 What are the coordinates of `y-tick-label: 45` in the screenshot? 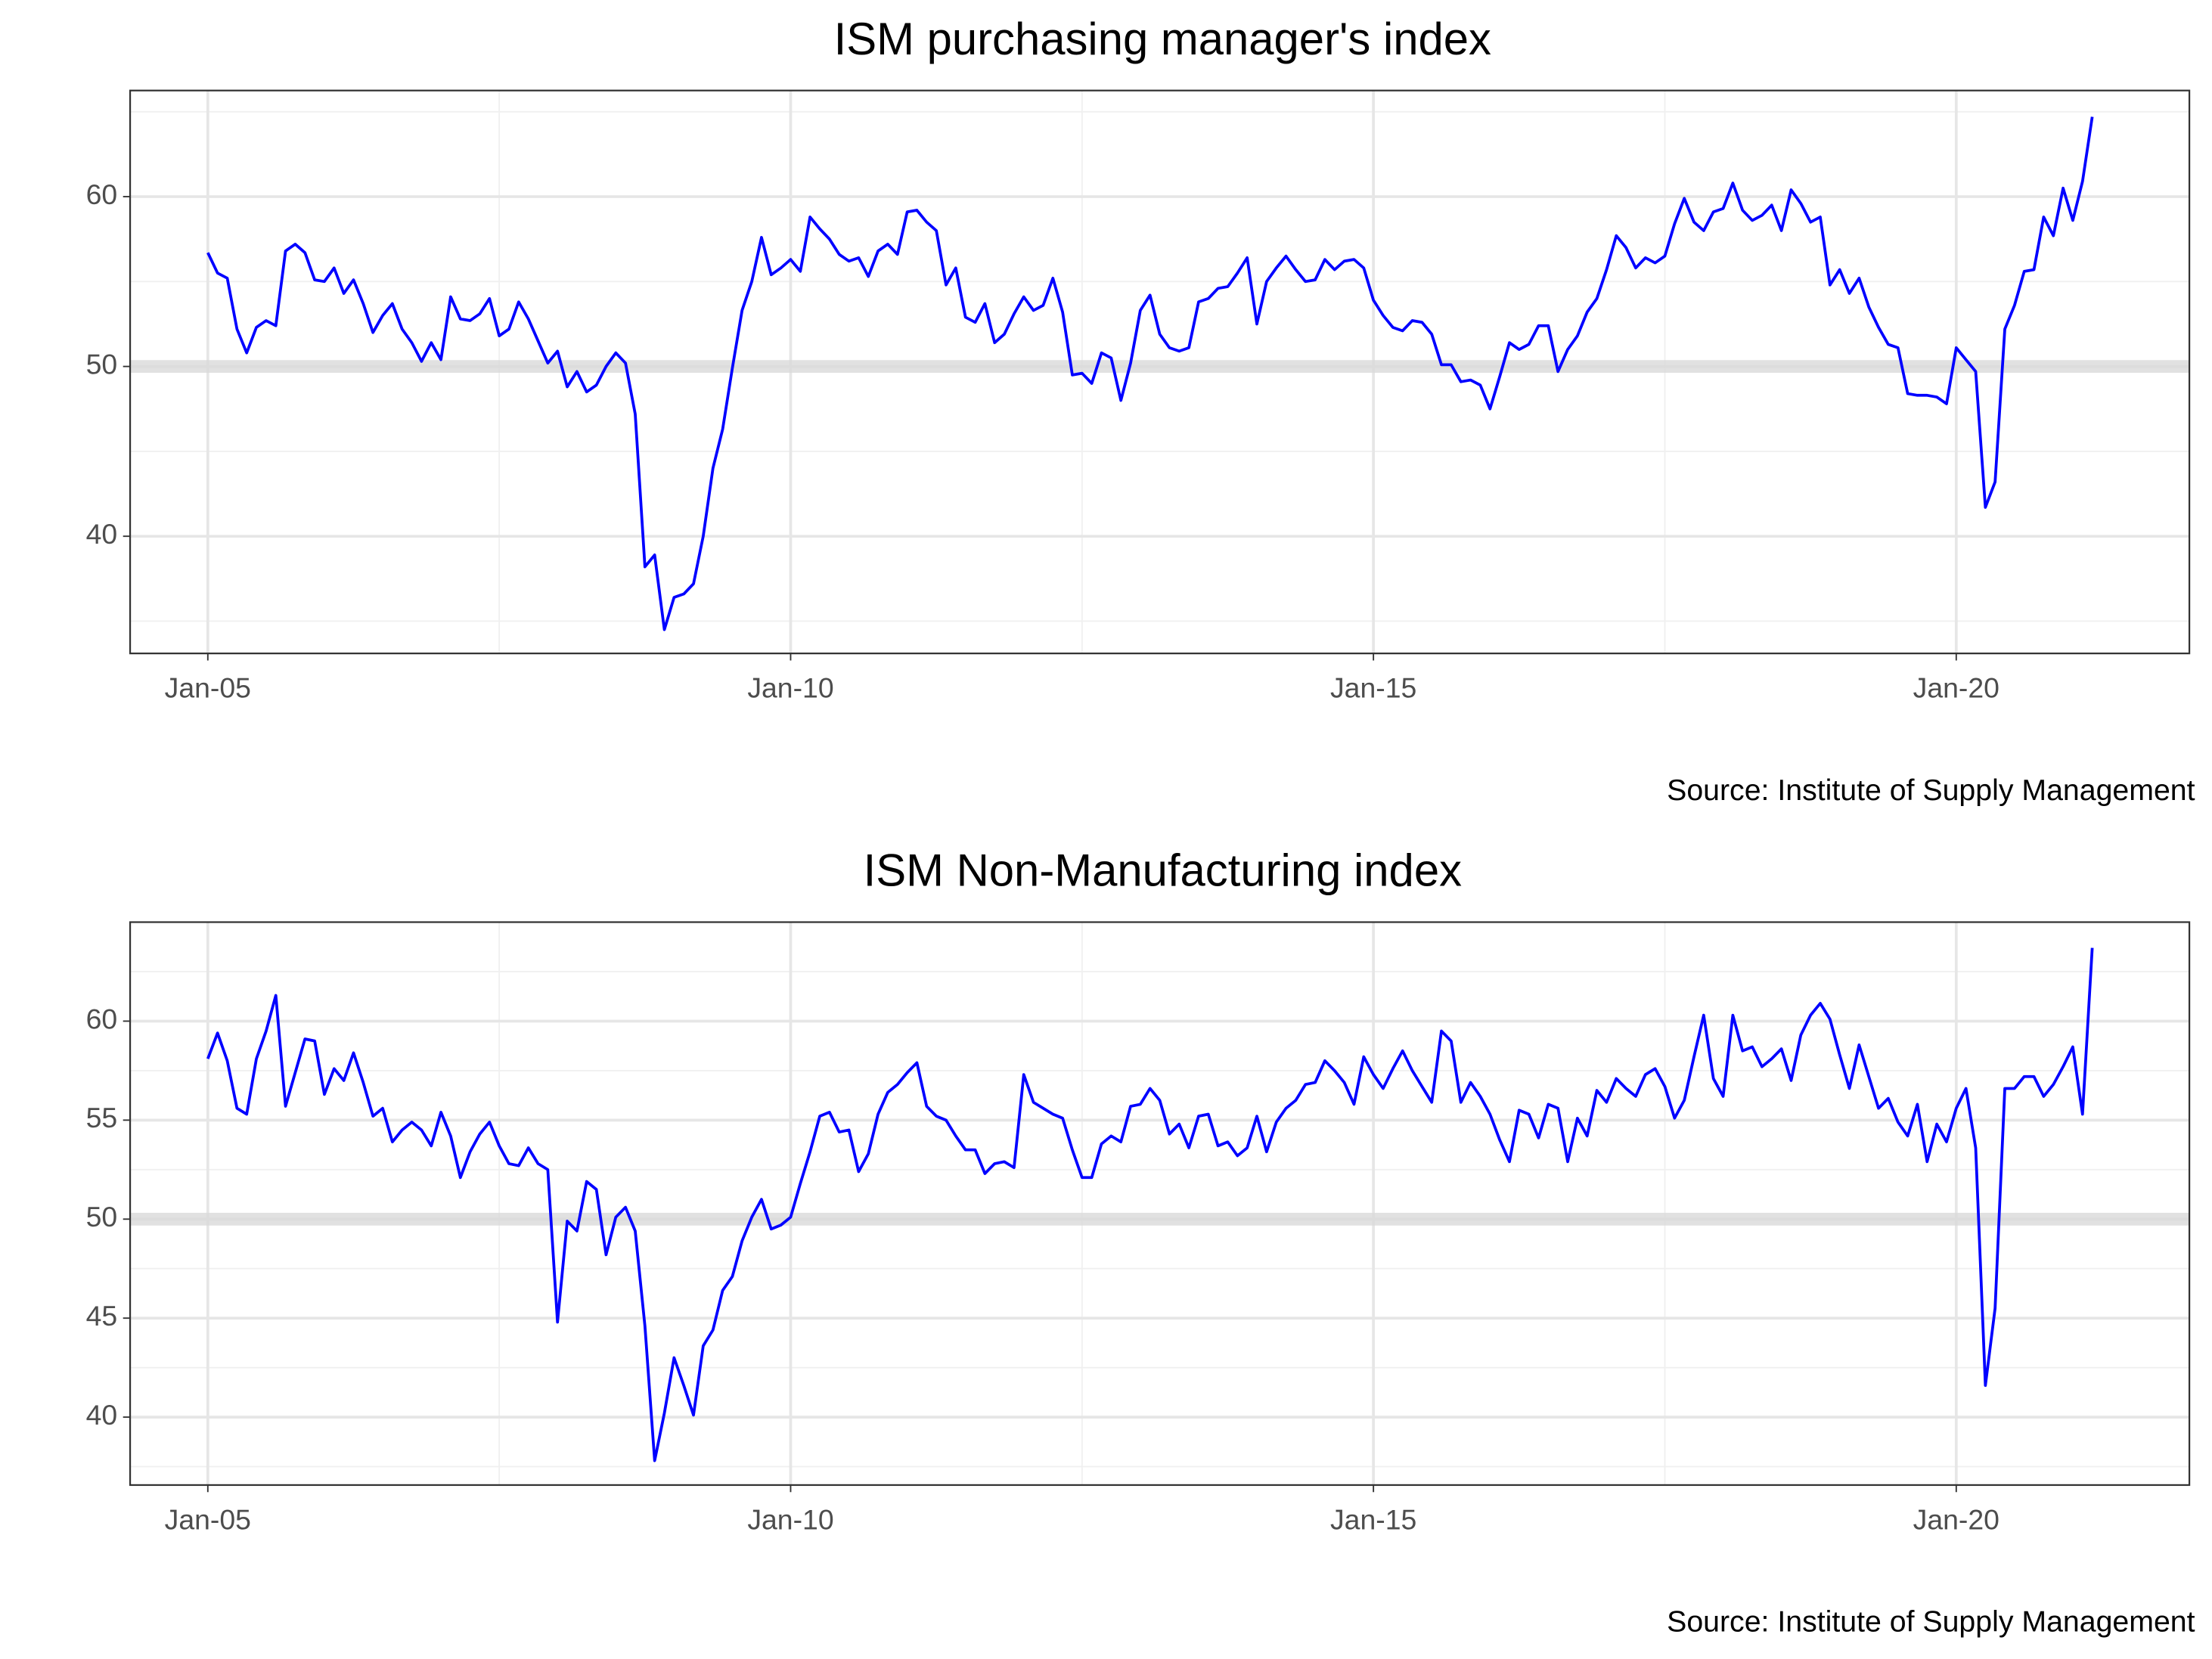 It's located at (102, 1316).